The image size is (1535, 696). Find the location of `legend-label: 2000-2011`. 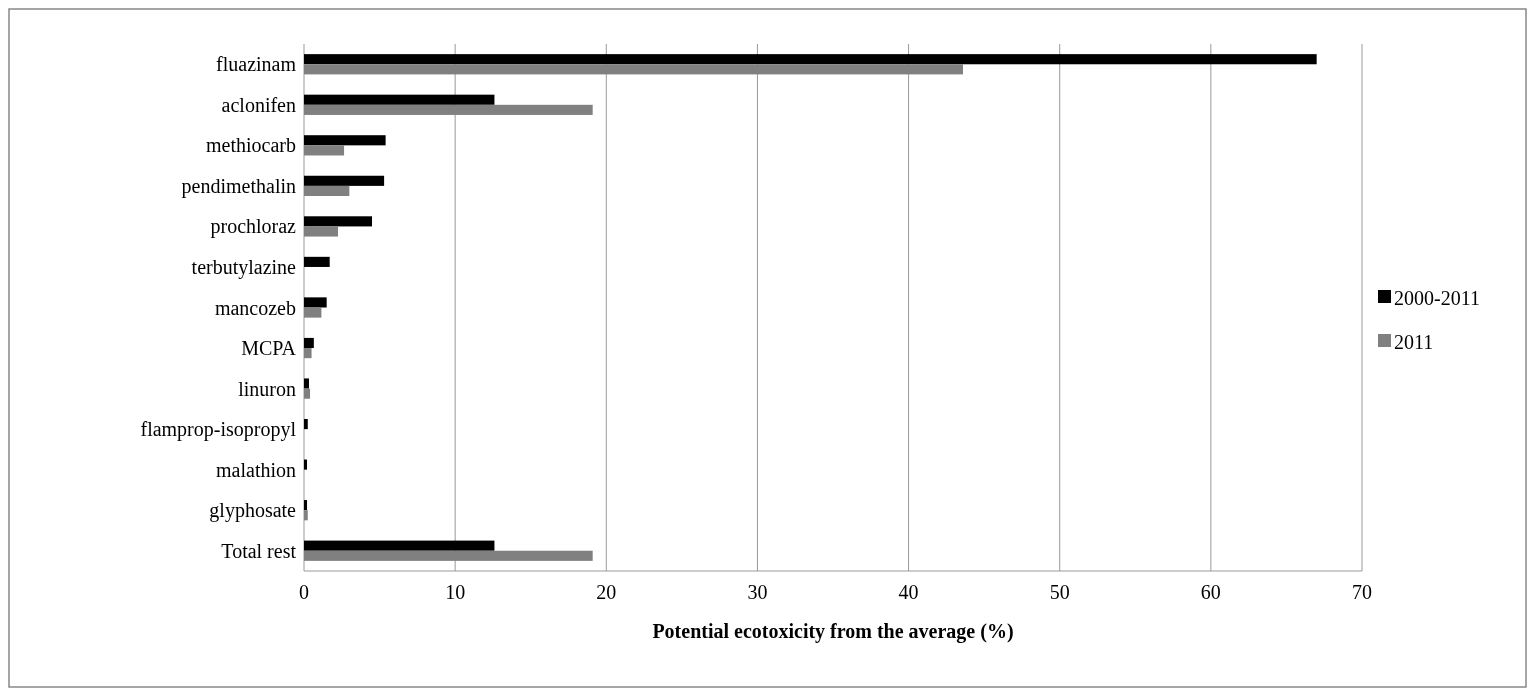

legend-label: 2000-2011 is located at coordinates (1437, 298).